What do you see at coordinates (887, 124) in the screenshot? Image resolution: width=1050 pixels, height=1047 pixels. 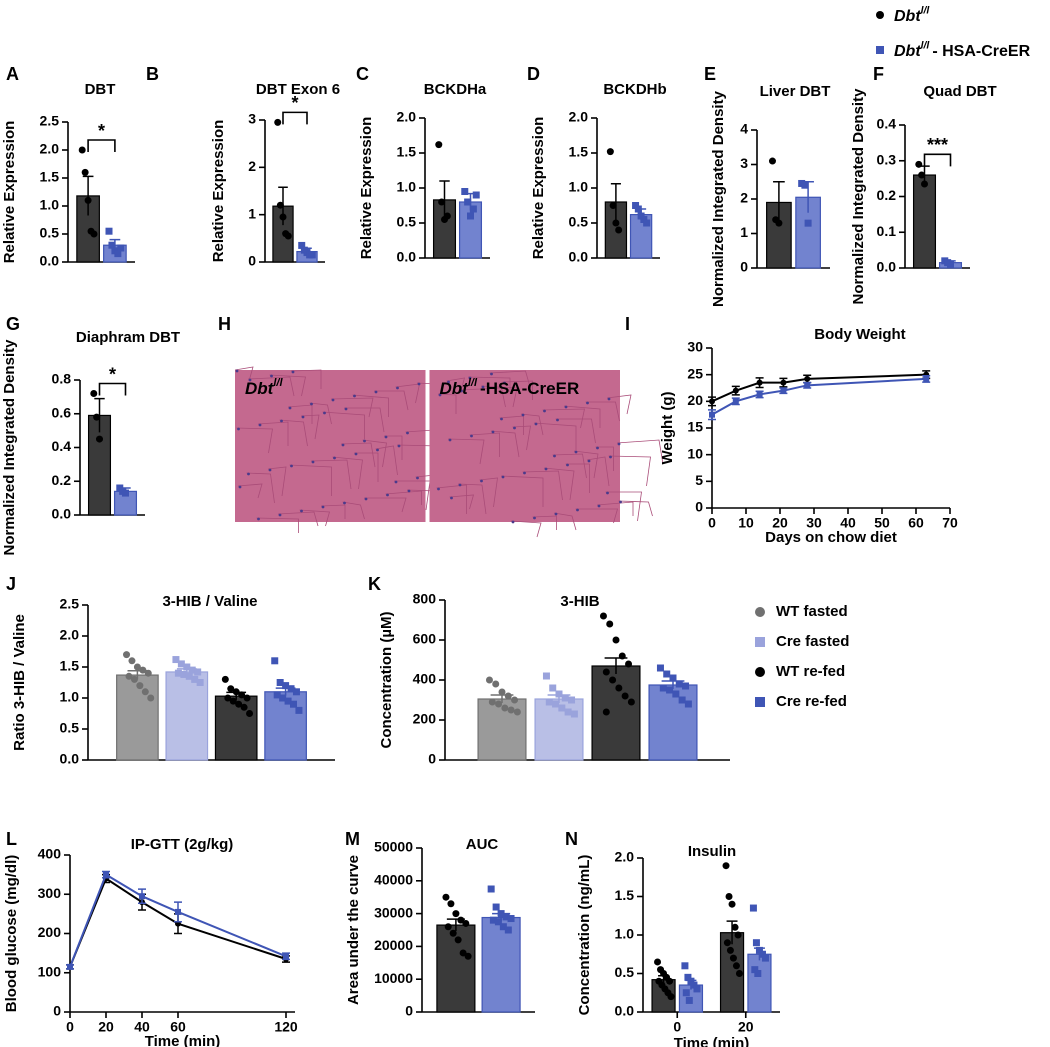 I see `y-tick-label: 0.4` at bounding box center [887, 124].